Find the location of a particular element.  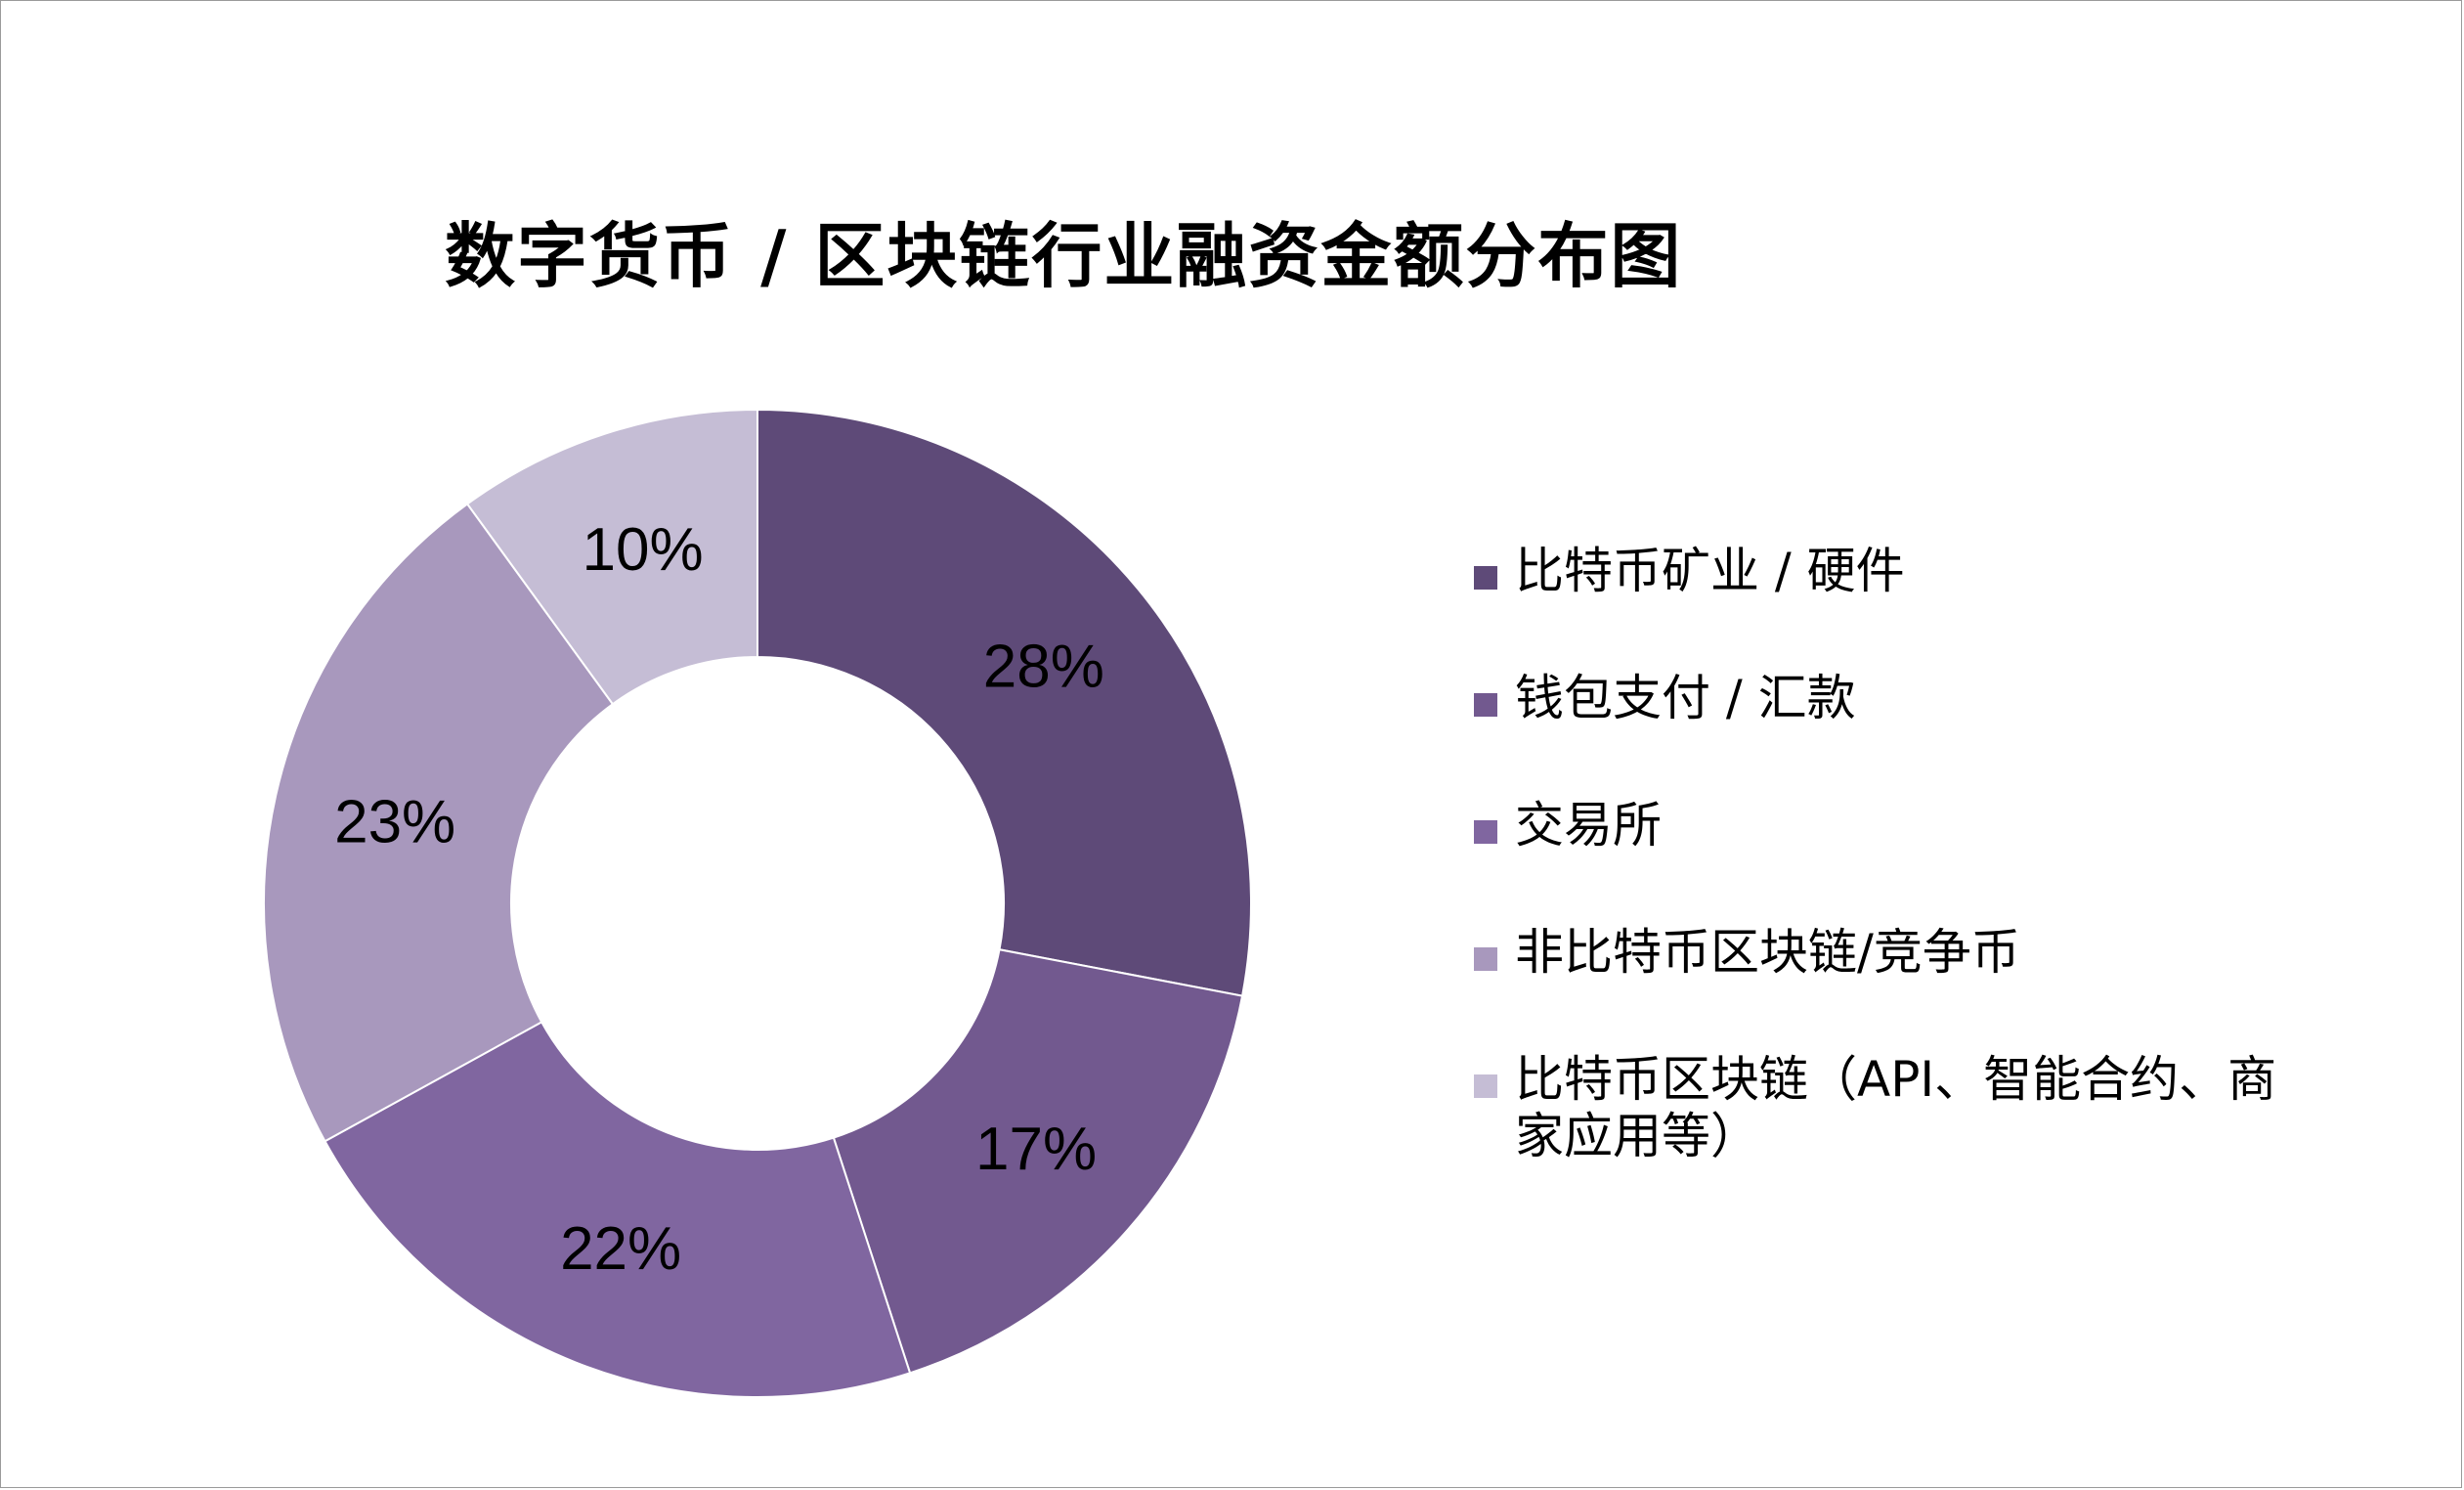

legend-item: 钱包支付 / 汇款 is located at coordinates (1894, 698).